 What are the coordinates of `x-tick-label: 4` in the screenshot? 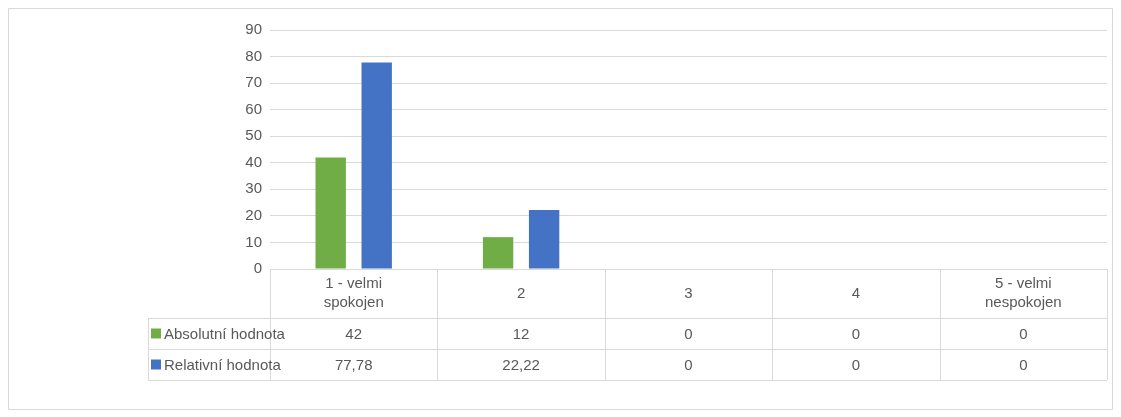 It's located at (856, 292).